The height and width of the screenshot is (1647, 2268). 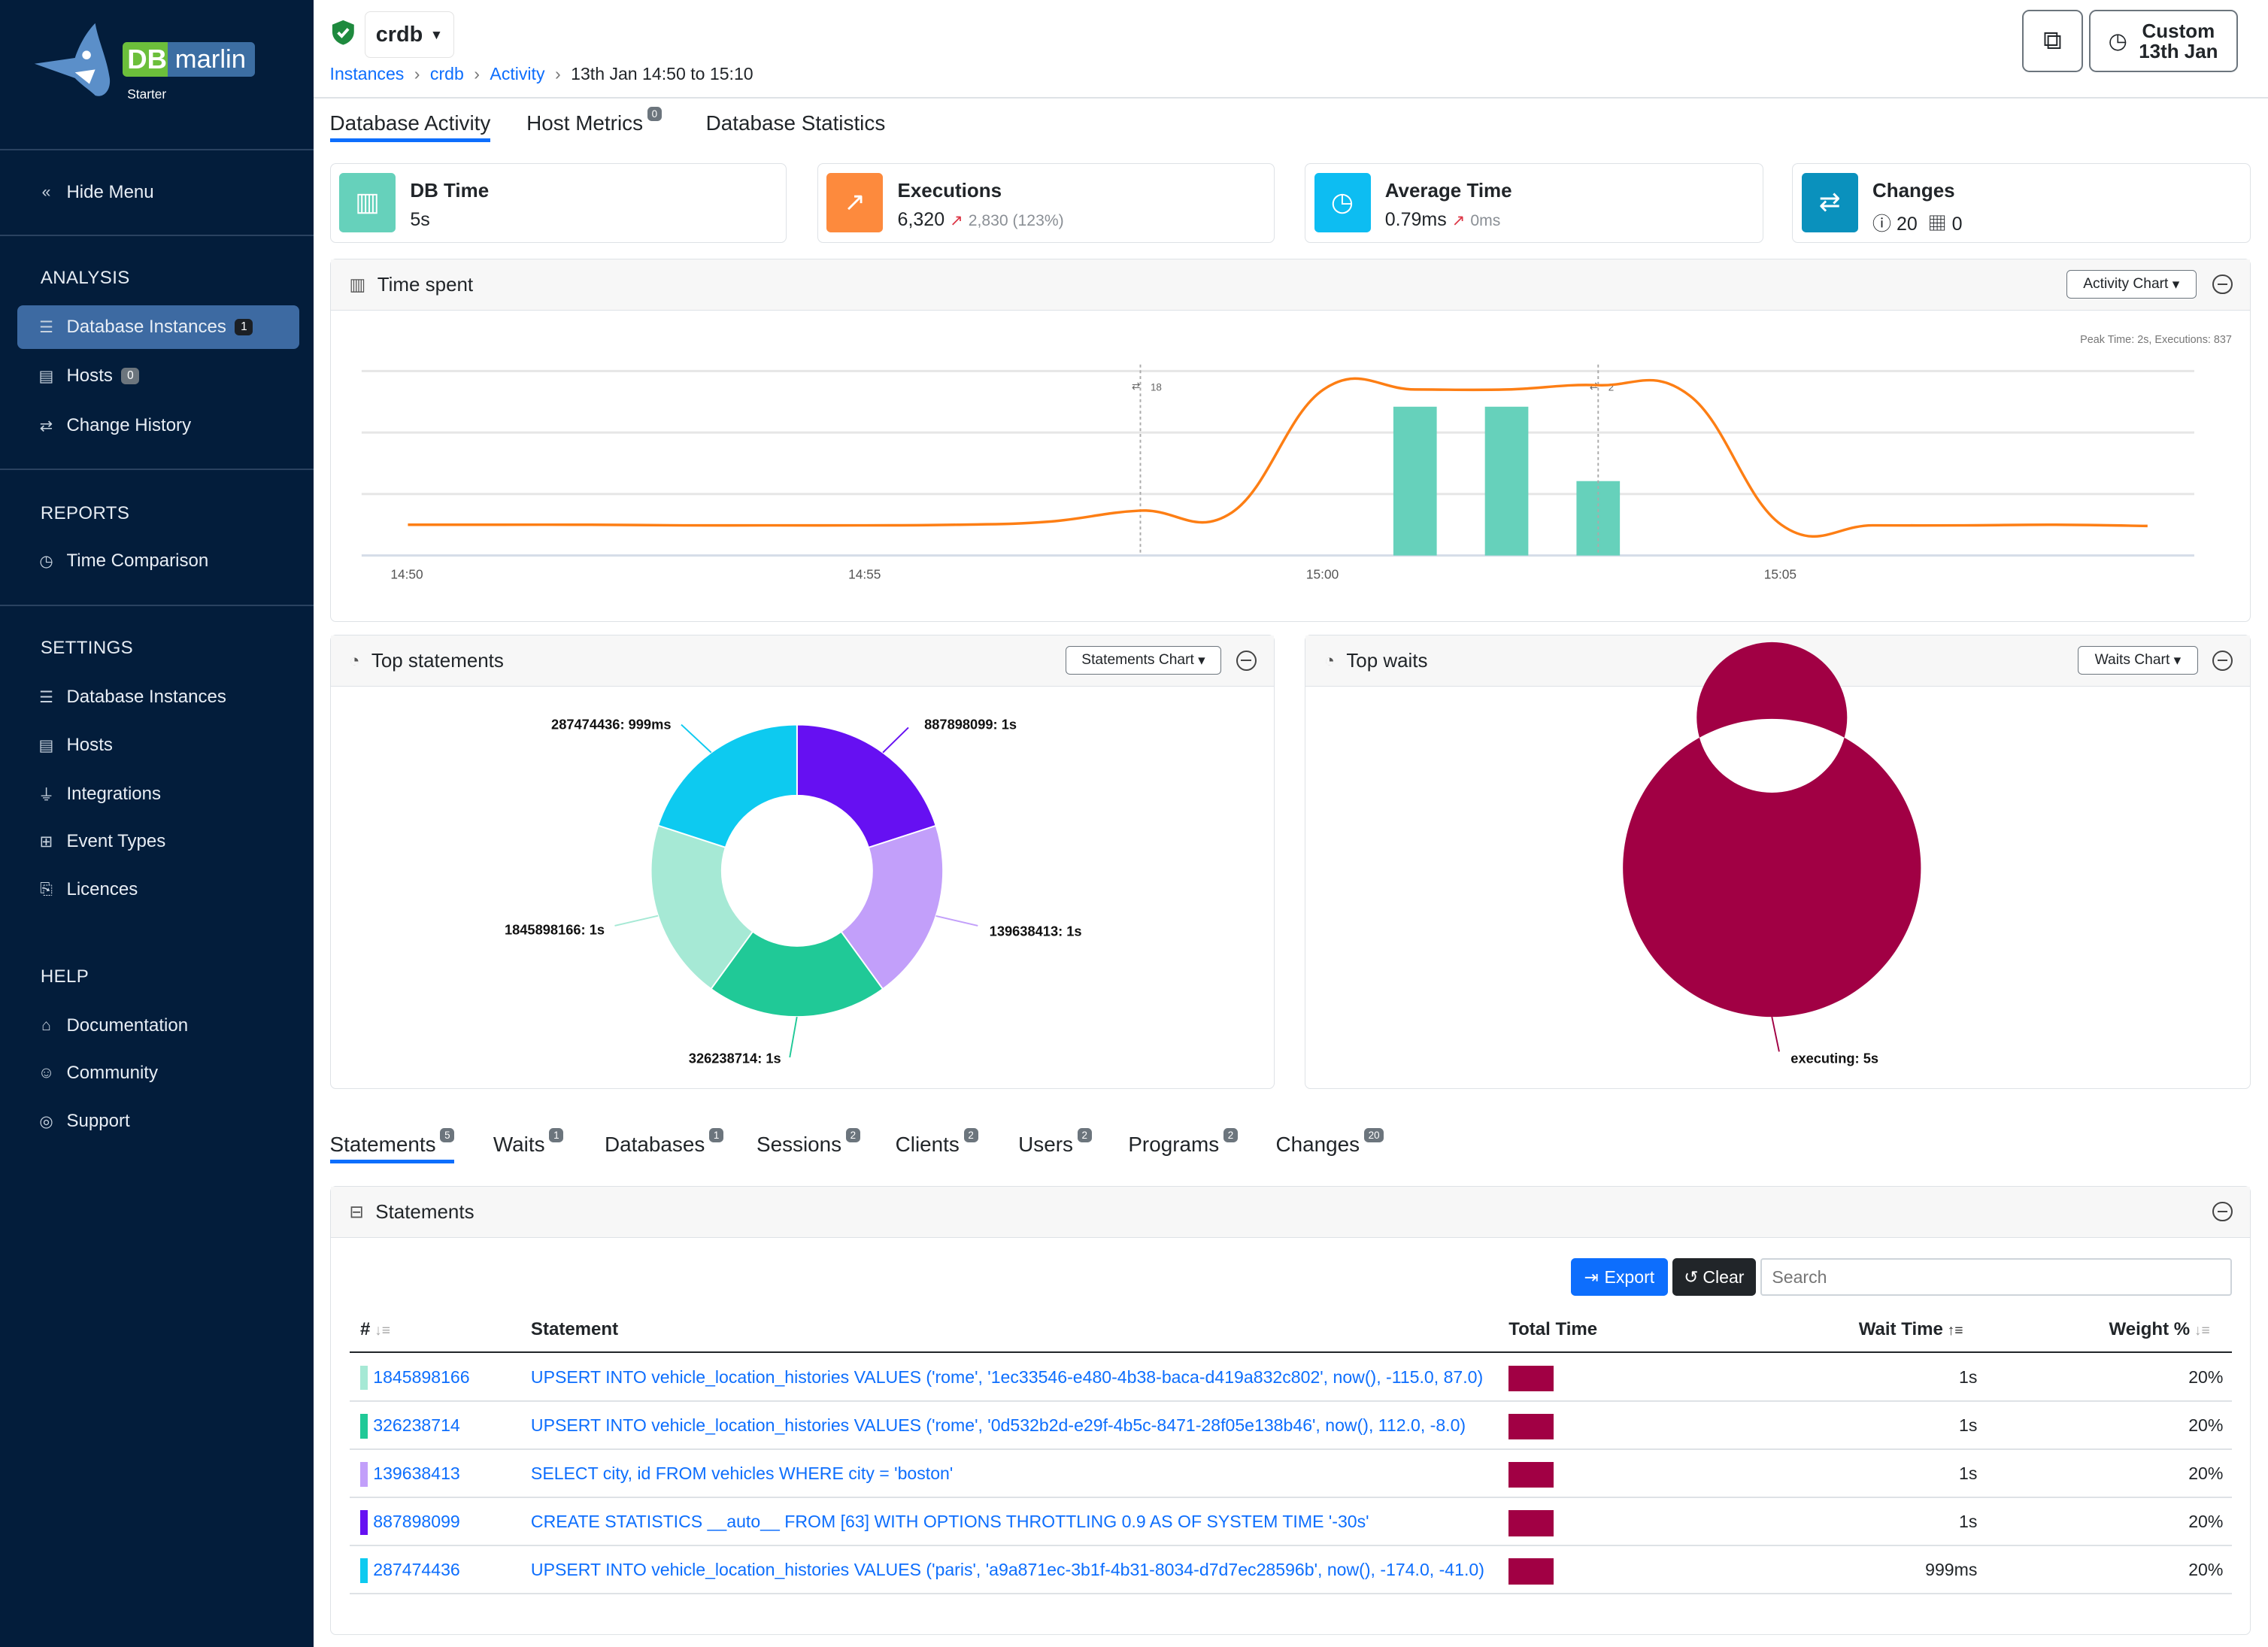 What do you see at coordinates (89, 744) in the screenshot?
I see `label: Hosts` at bounding box center [89, 744].